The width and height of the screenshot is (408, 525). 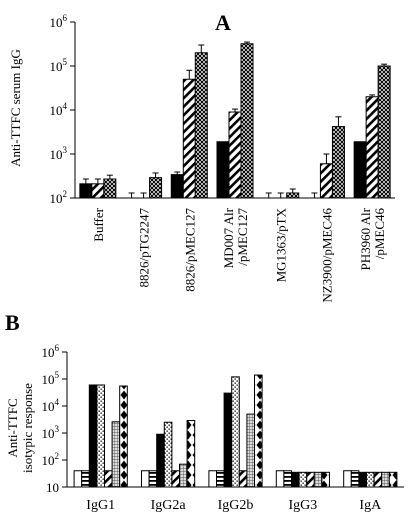 What do you see at coordinates (98, 224) in the screenshot?
I see `category-label: Buffer` at bounding box center [98, 224].